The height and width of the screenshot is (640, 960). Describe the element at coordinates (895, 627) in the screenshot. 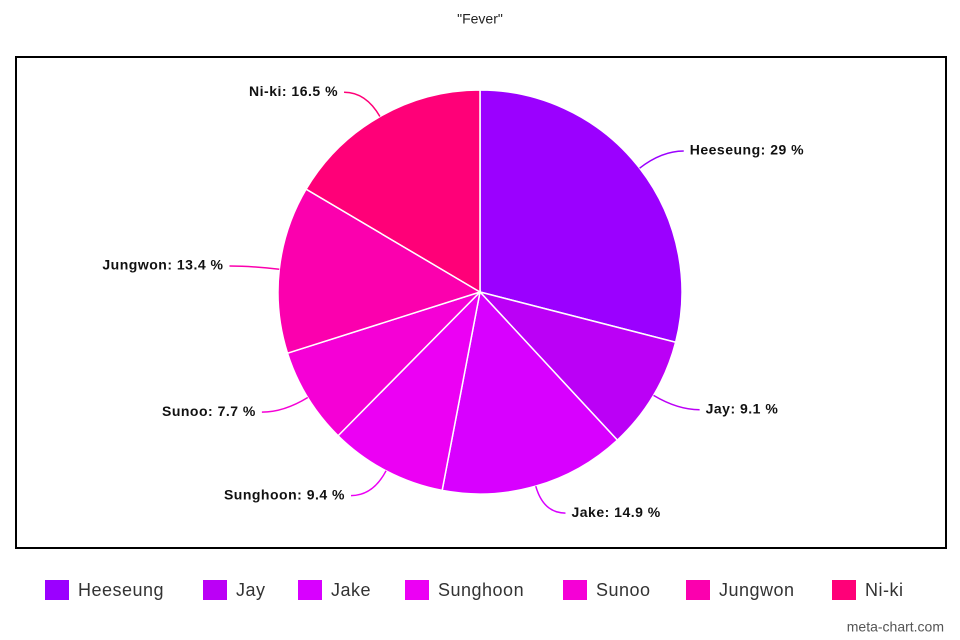

I see `watermark: meta-chart.com` at that location.